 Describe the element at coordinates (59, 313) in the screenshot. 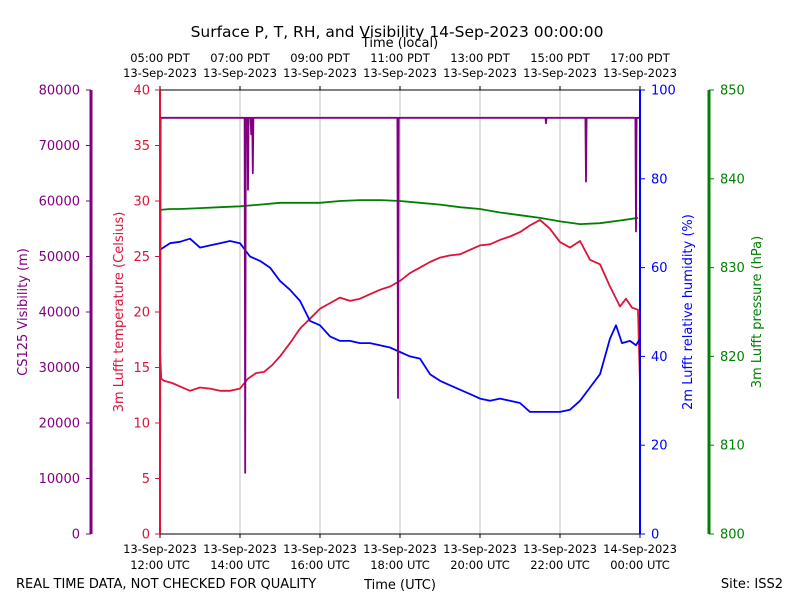

I see `visibility-axis-tick-label: 40000` at that location.